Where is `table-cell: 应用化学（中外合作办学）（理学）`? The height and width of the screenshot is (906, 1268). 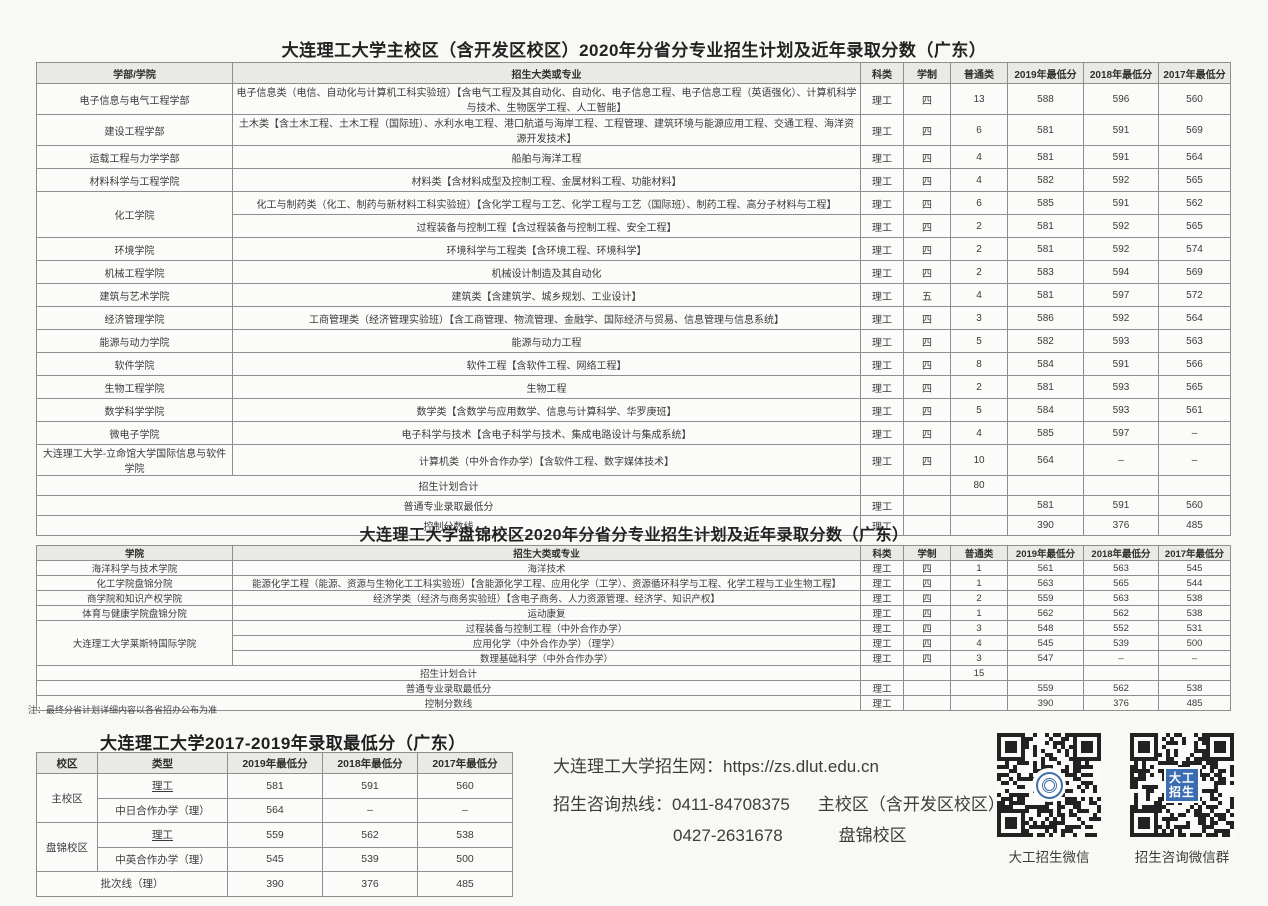
table-cell: 应用化学（中外合作办学）（理学） is located at coordinates (546, 643).